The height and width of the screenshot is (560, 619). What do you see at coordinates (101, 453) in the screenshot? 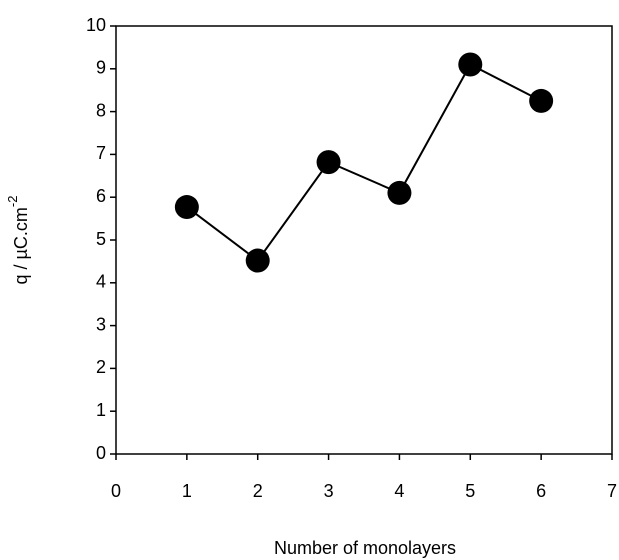
I see `y-tick-label: 0` at bounding box center [101, 453].